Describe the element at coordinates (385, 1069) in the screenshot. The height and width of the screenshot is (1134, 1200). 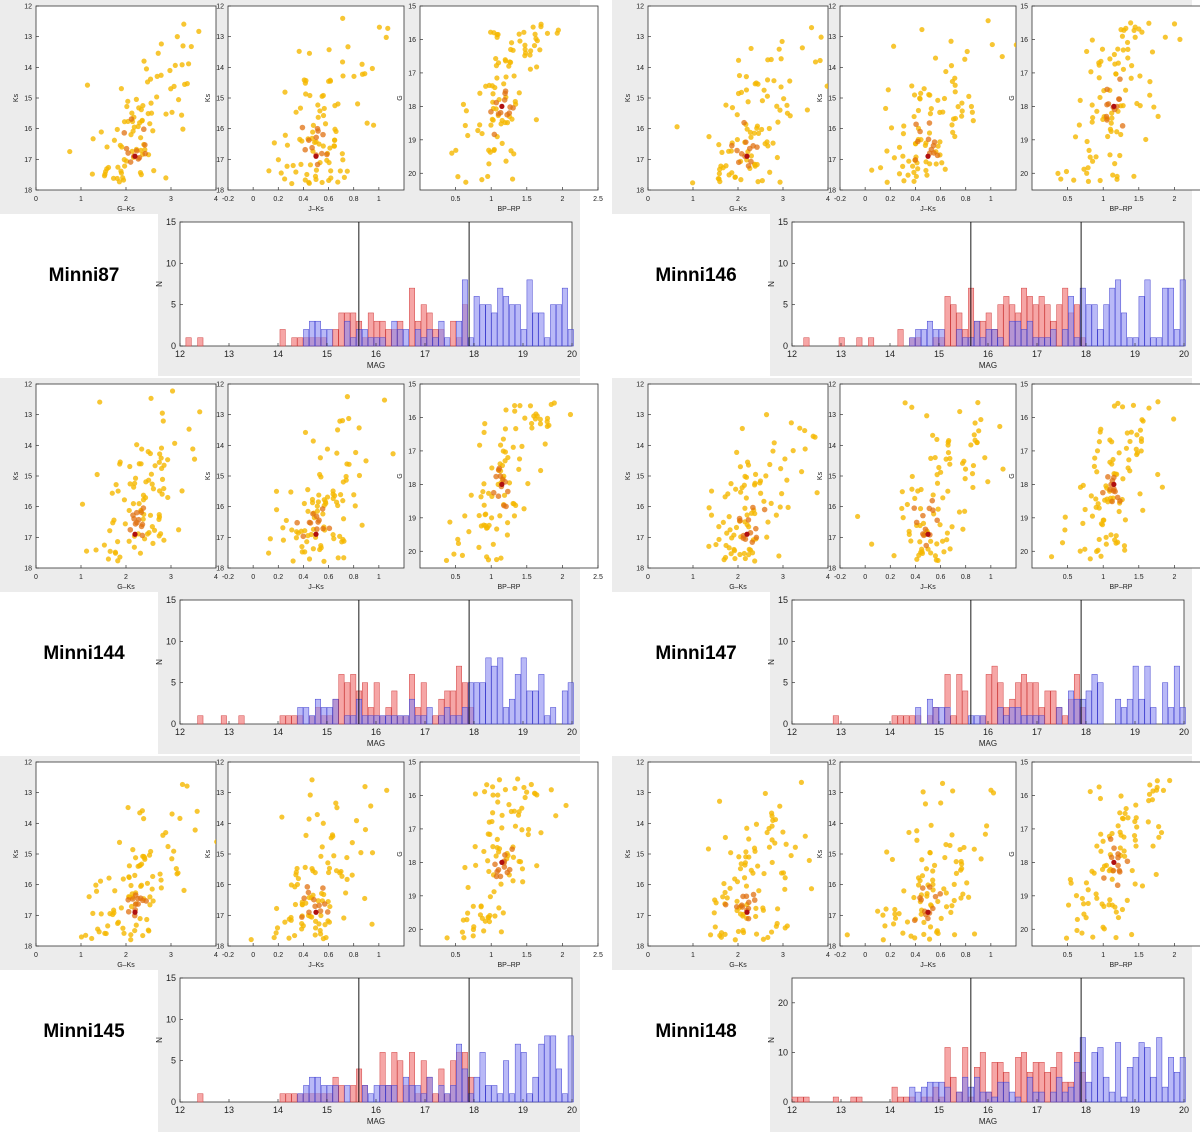
I see `histogram-bars` at that location.